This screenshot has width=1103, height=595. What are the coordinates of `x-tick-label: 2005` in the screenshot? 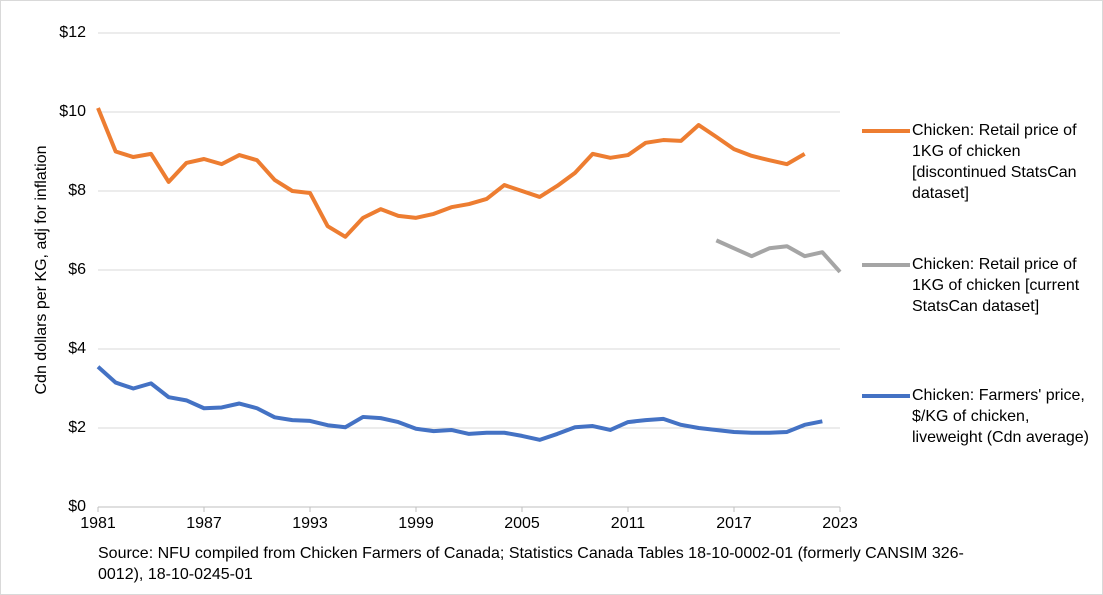 It's located at (522, 523).